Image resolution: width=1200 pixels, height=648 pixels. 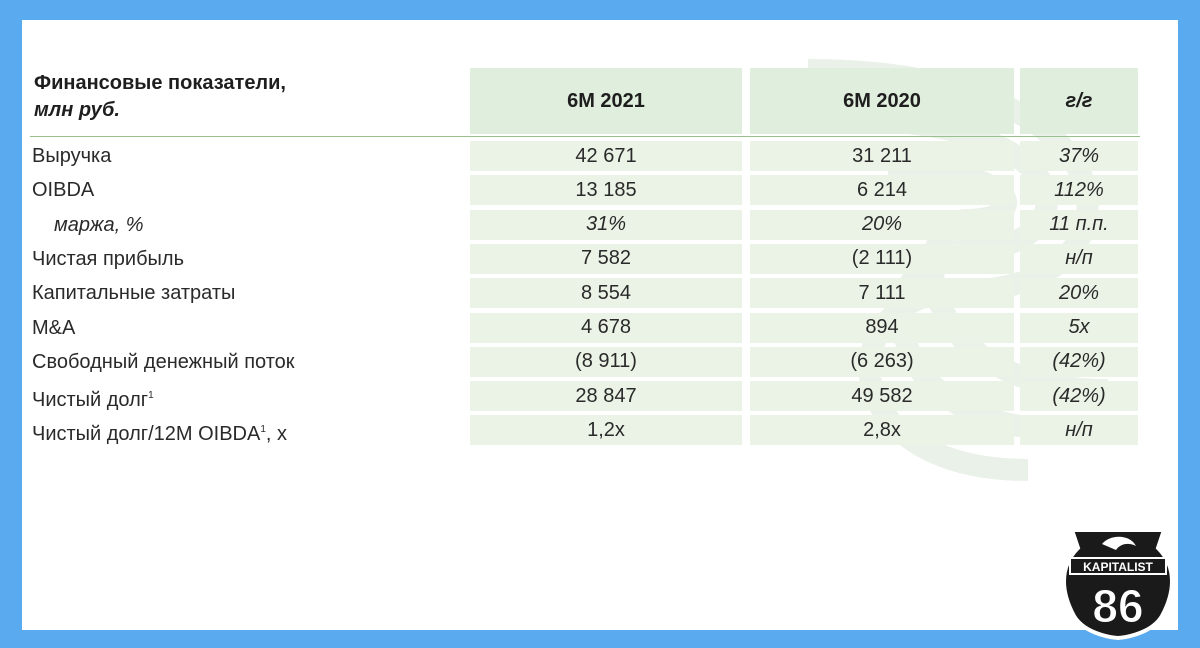 What do you see at coordinates (160, 83) in the screenshot?
I see `table-title-line1: Финансовые показатели,` at bounding box center [160, 83].